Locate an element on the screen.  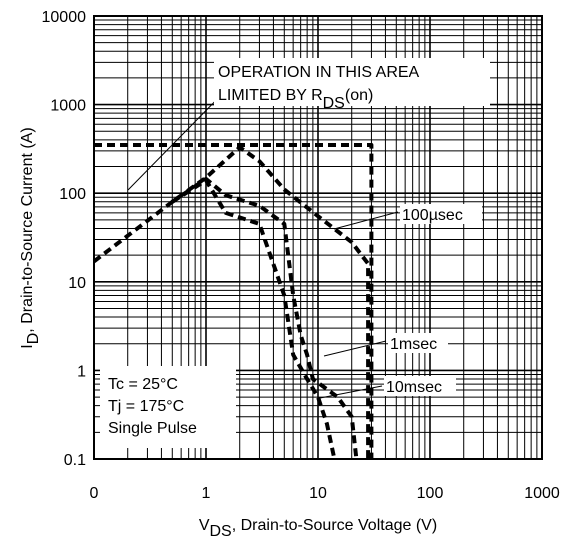
x-tick-label: 1 is located at coordinates (206, 493).